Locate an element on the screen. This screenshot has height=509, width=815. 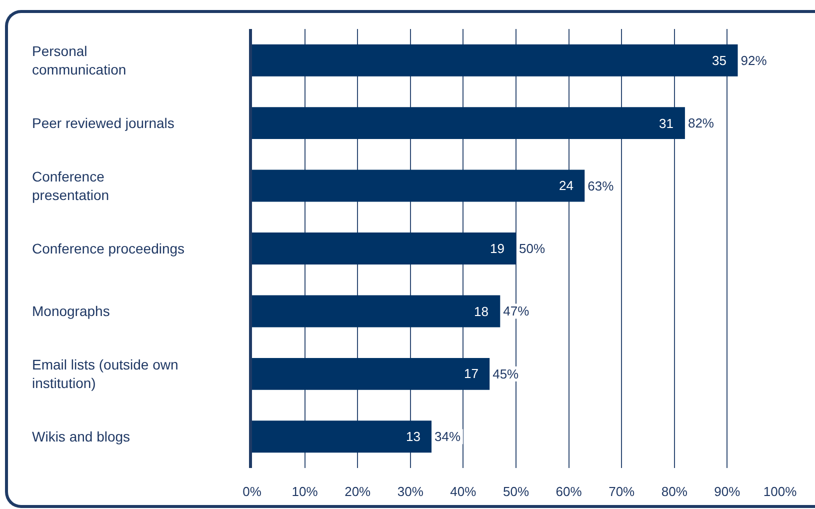
annotation: 24 is located at coordinates (566, 185).